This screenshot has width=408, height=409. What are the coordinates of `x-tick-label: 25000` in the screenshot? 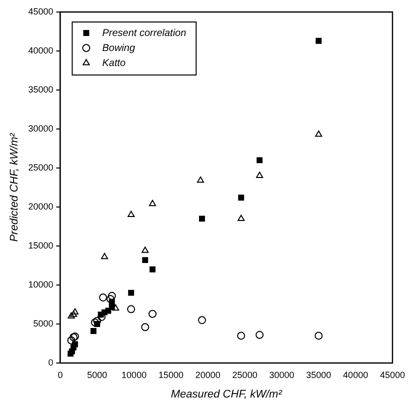 It's located at (245, 375).